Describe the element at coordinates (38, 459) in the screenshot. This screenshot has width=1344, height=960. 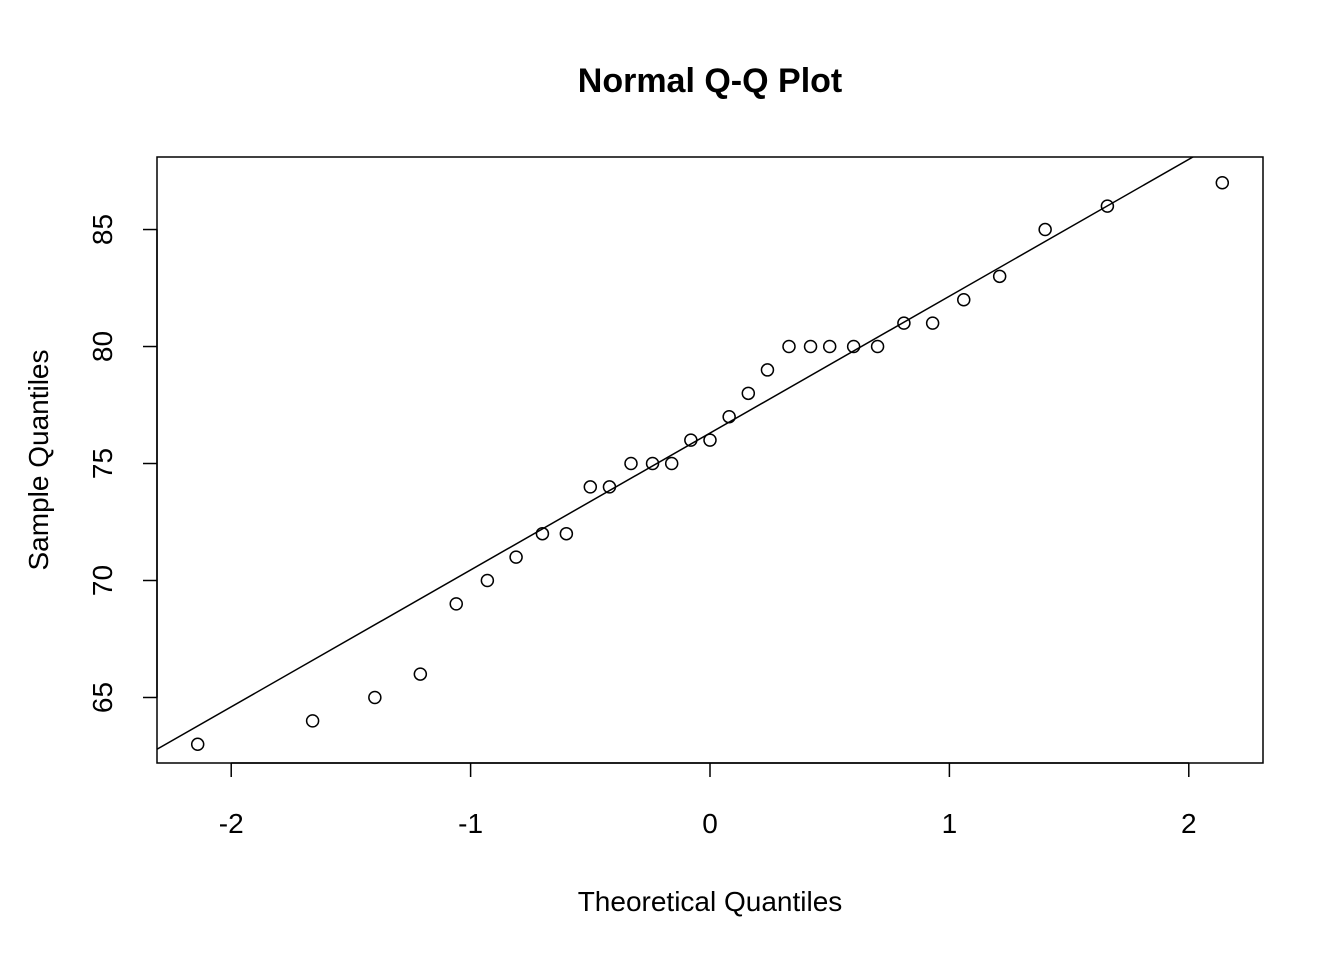
I see `y-axis-label: Sample Quantiles` at that location.